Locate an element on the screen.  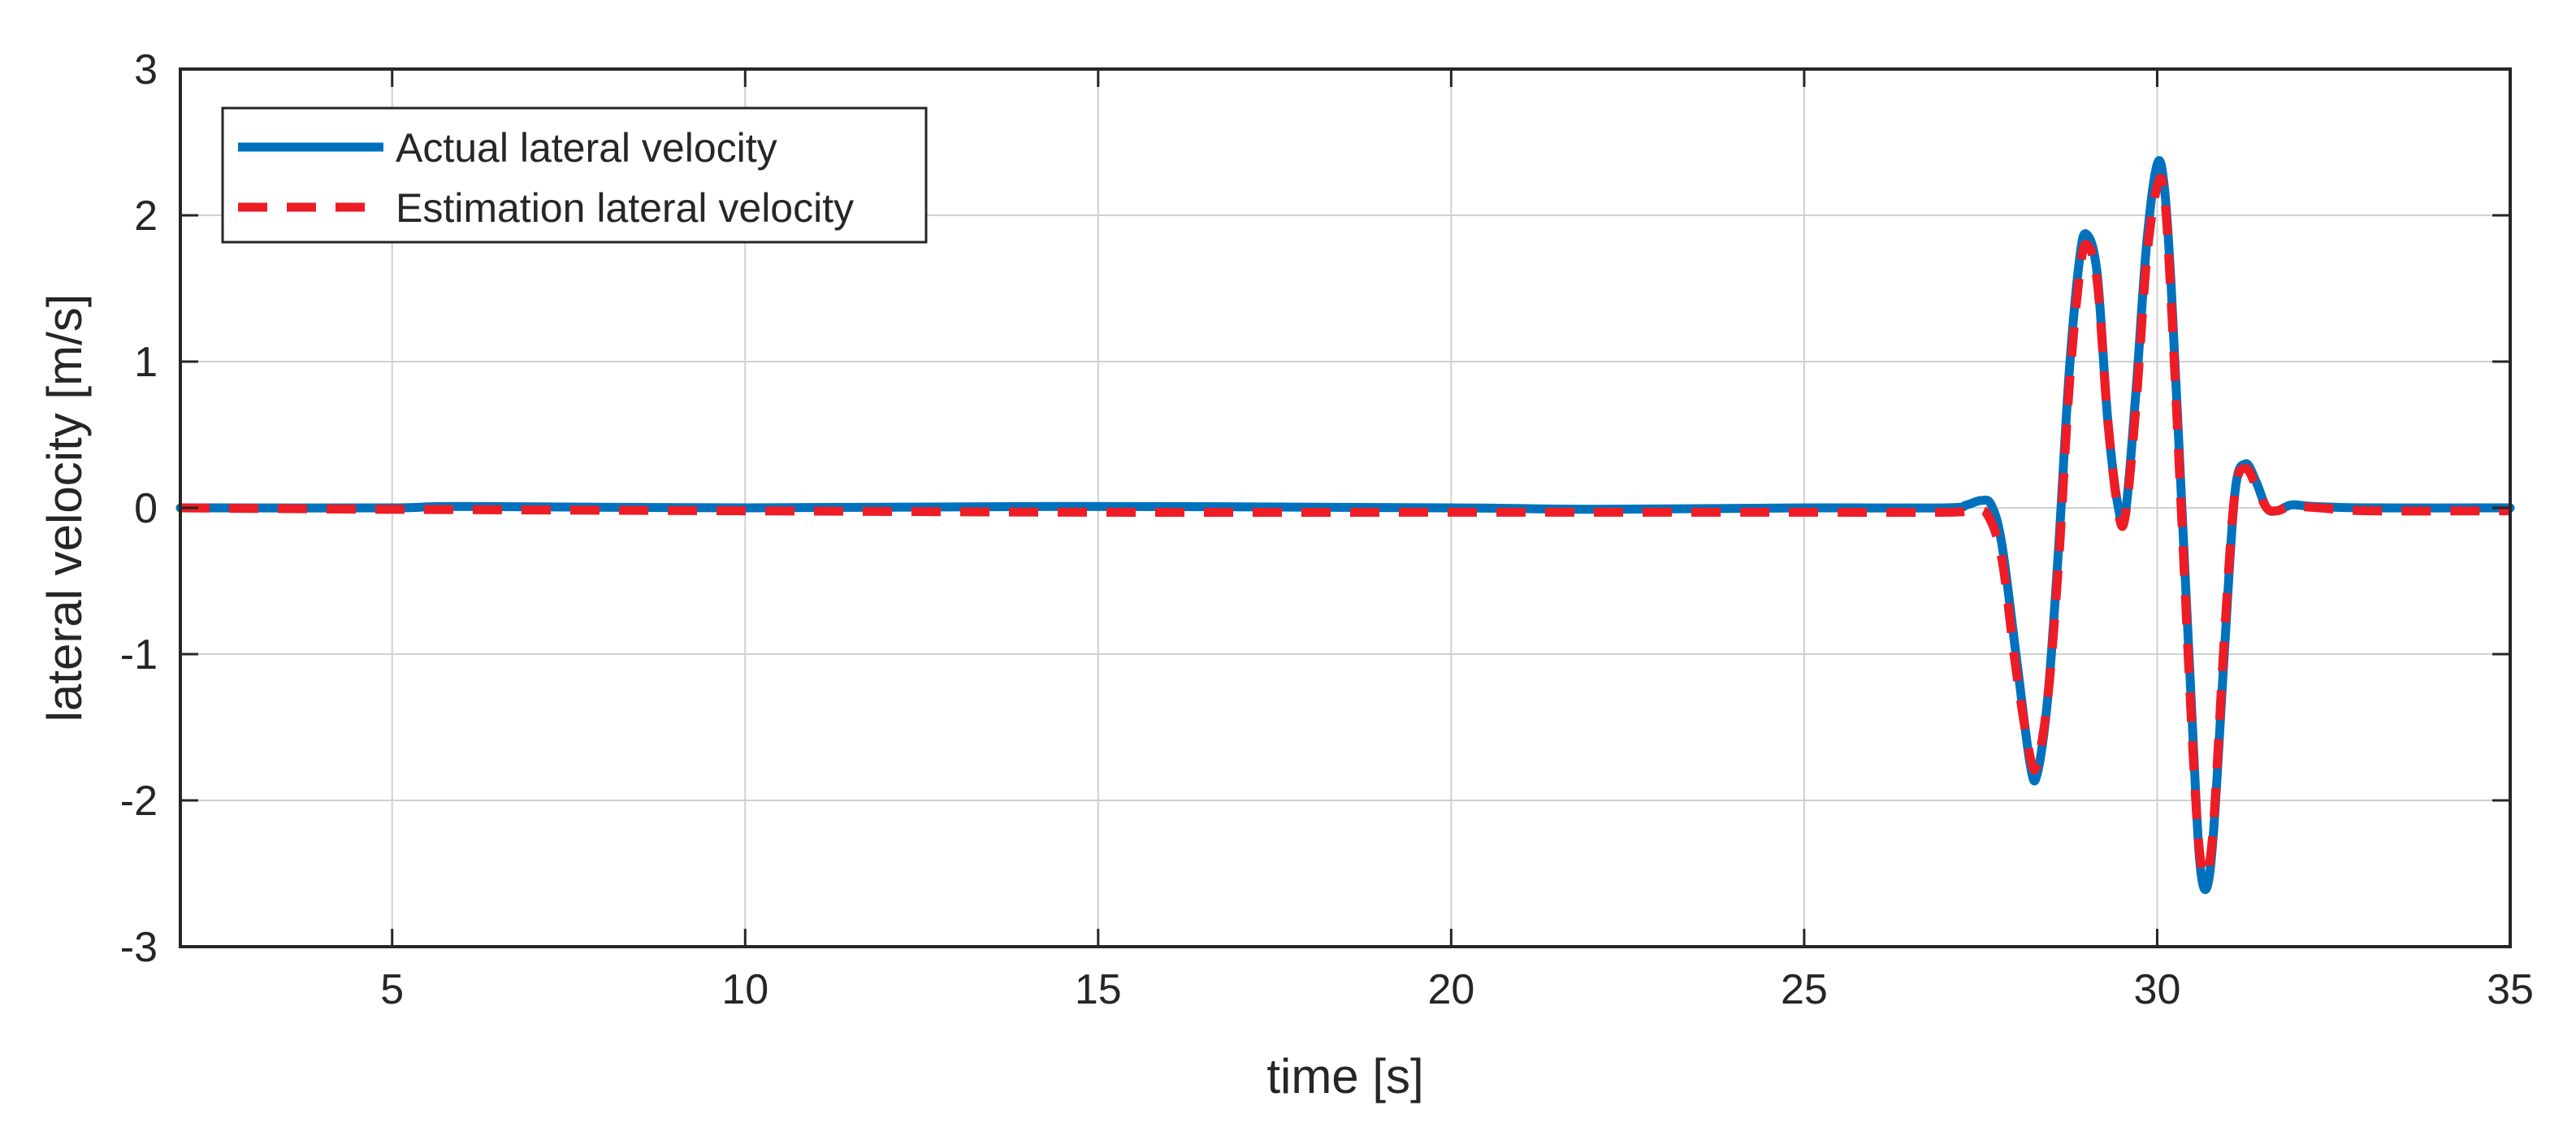
y-tick-label: -2 is located at coordinates (139, 802).